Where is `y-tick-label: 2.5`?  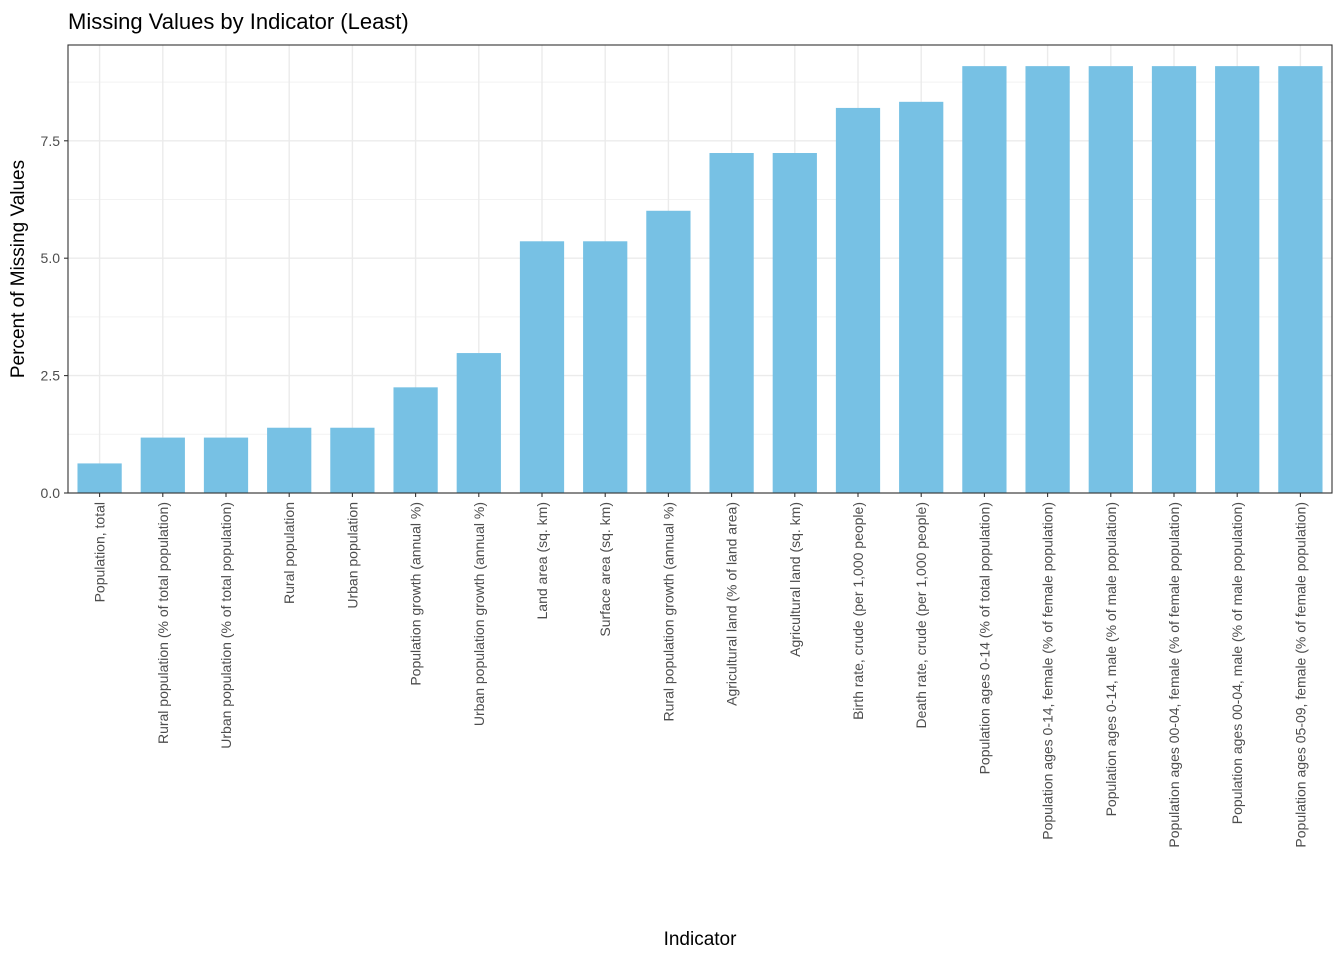 y-tick-label: 2.5 is located at coordinates (51, 376).